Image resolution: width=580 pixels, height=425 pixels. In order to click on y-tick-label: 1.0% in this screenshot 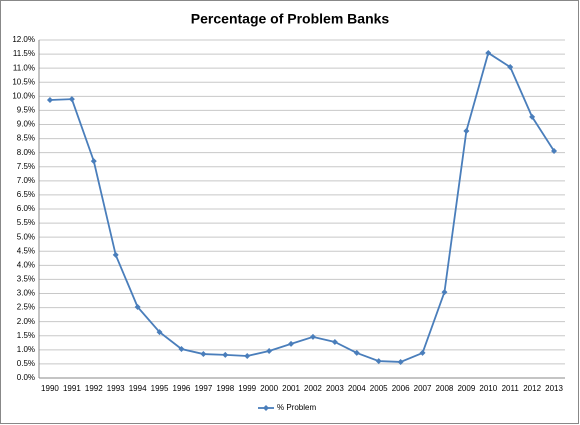, I will do `click(26, 349)`.